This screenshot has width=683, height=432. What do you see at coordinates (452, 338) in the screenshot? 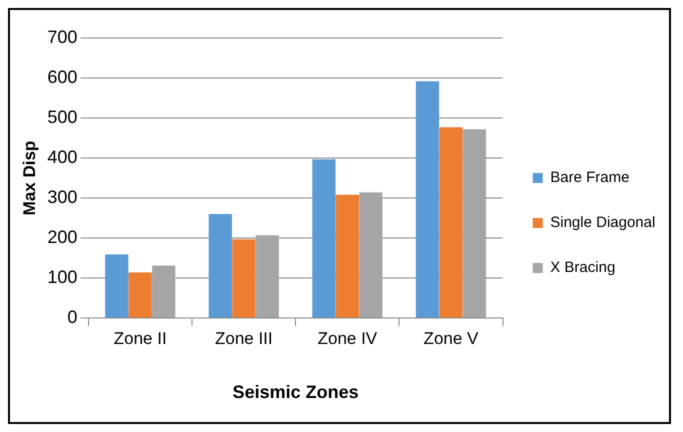
I see `x-tick-label: Zone V` at bounding box center [452, 338].